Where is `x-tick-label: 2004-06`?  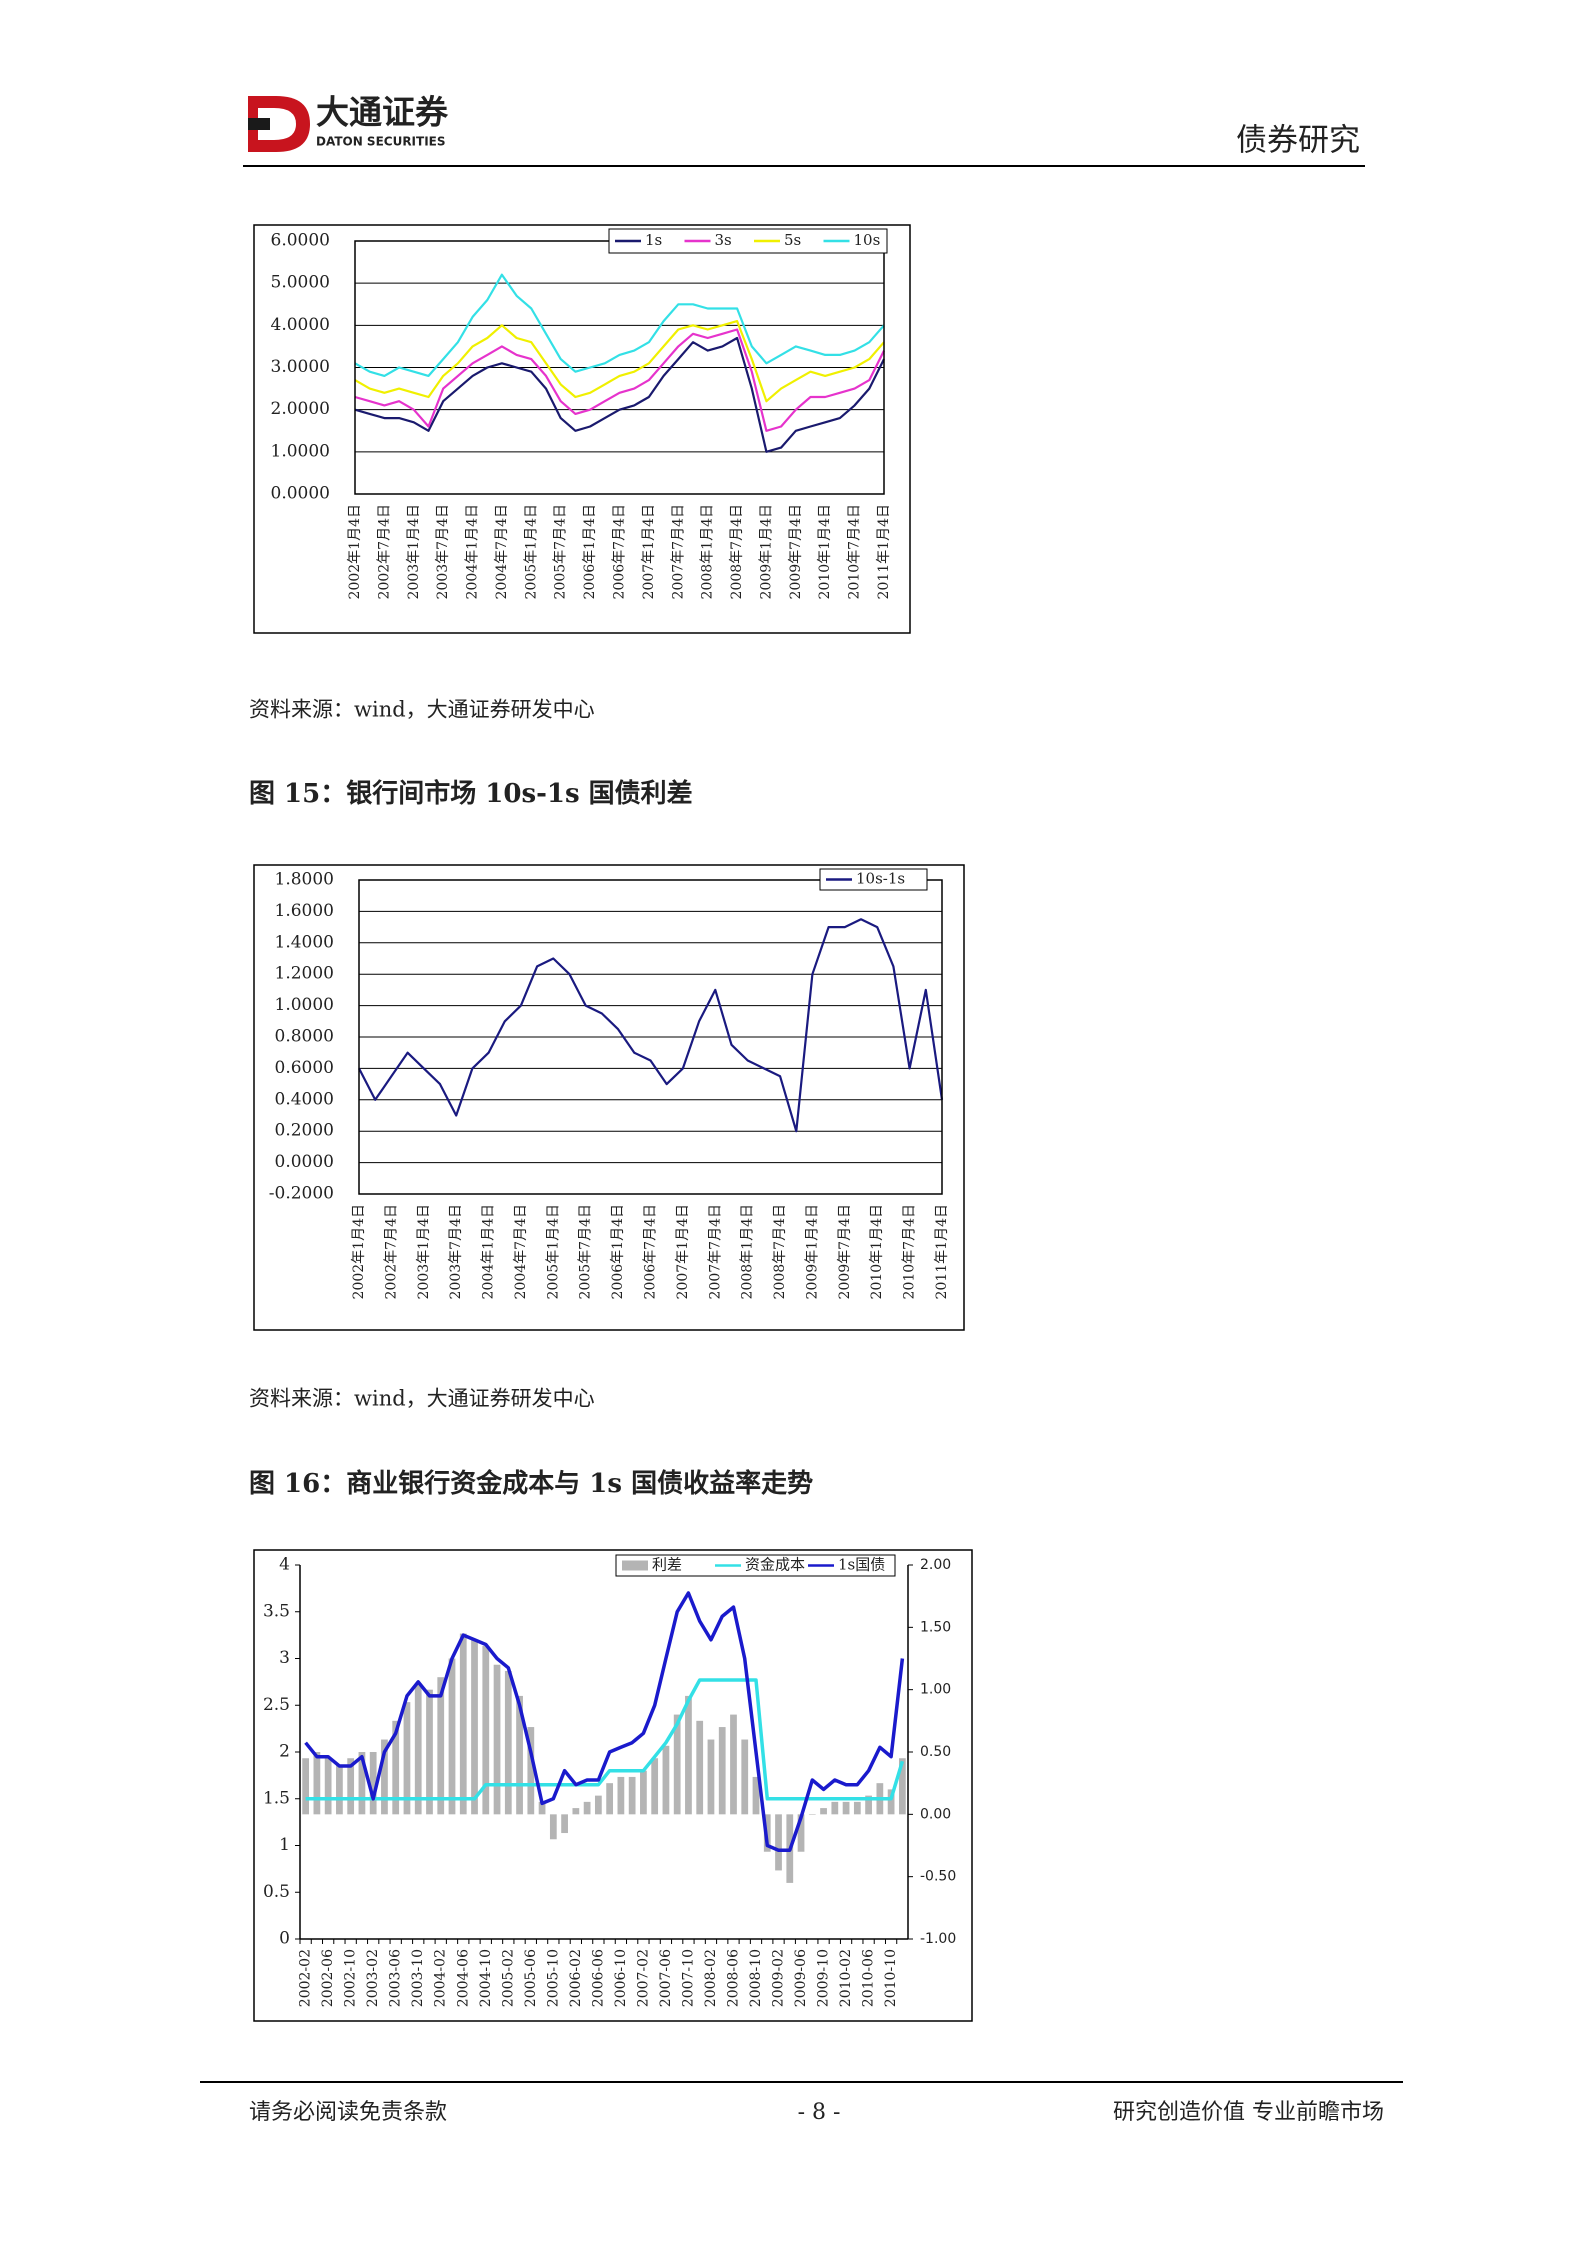 x-tick-label: 2004-06 is located at coordinates (463, 1978).